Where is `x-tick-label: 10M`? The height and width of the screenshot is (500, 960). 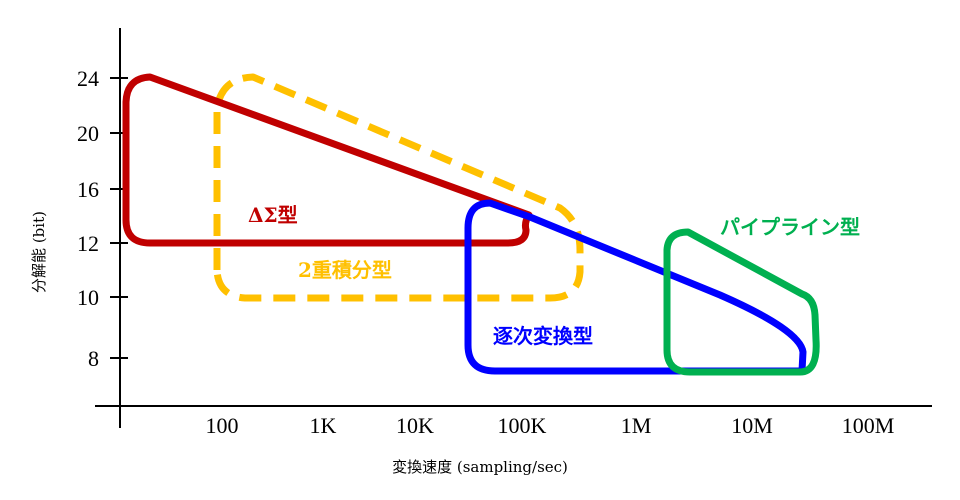
x-tick-label: 10M is located at coordinates (752, 425).